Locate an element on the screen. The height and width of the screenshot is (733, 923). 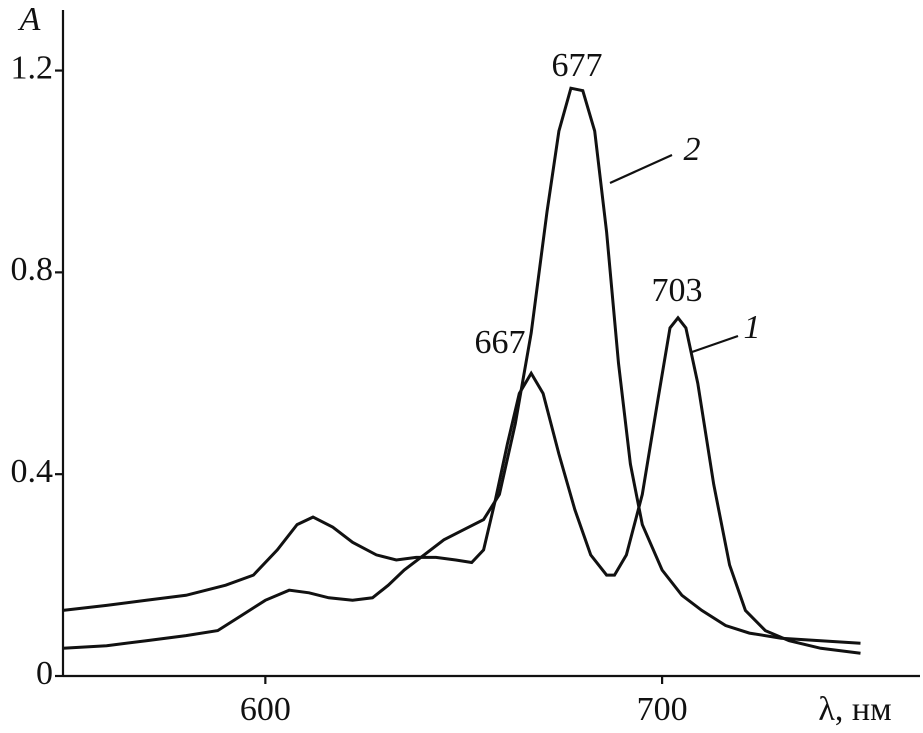
y-tick-label: 1.2 is located at coordinates (32, 67).